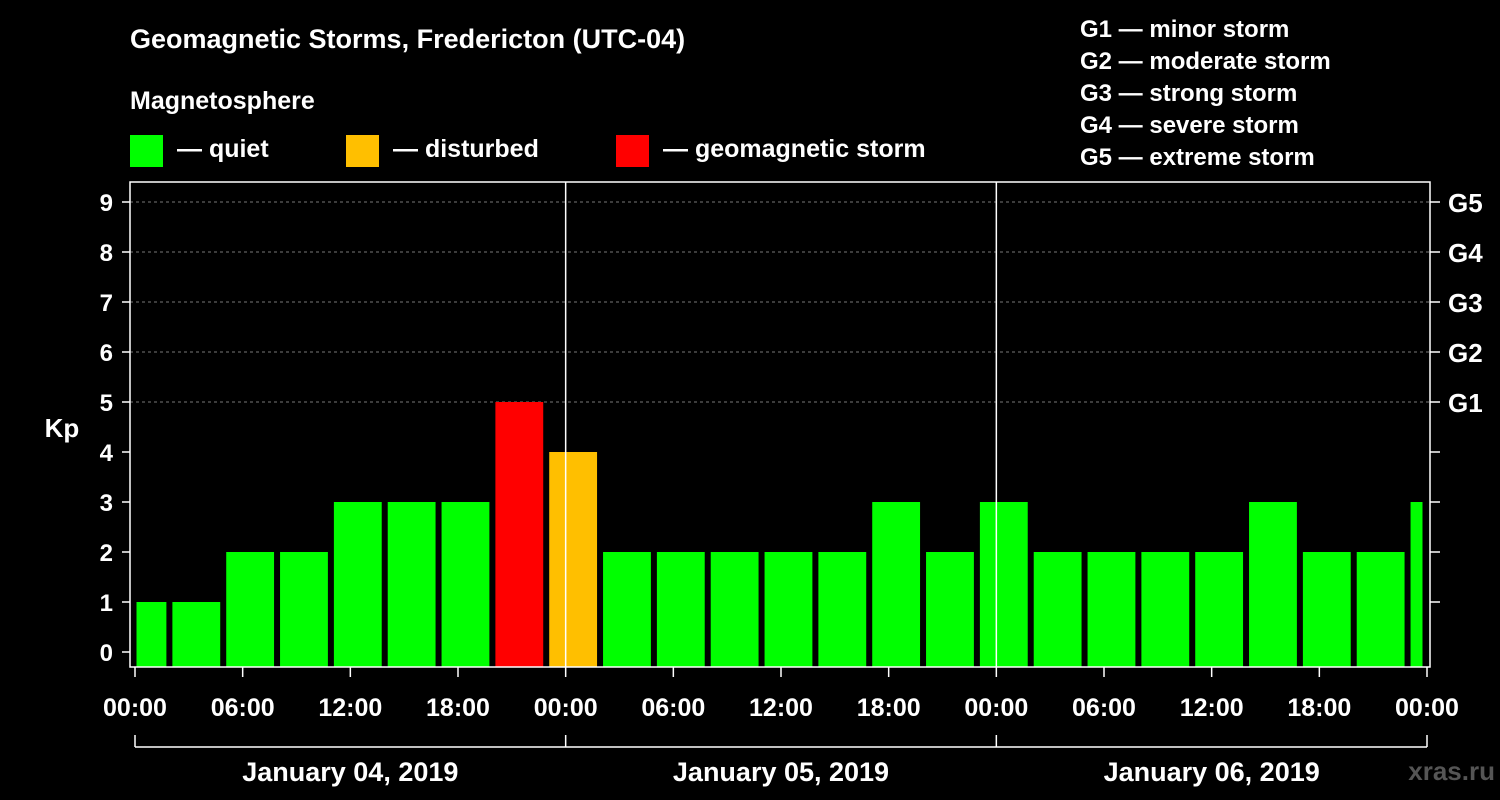 The height and width of the screenshot is (800, 1500). Describe the element at coordinates (458, 708) in the screenshot. I see `x-tick-label-3: 18:00` at that location.